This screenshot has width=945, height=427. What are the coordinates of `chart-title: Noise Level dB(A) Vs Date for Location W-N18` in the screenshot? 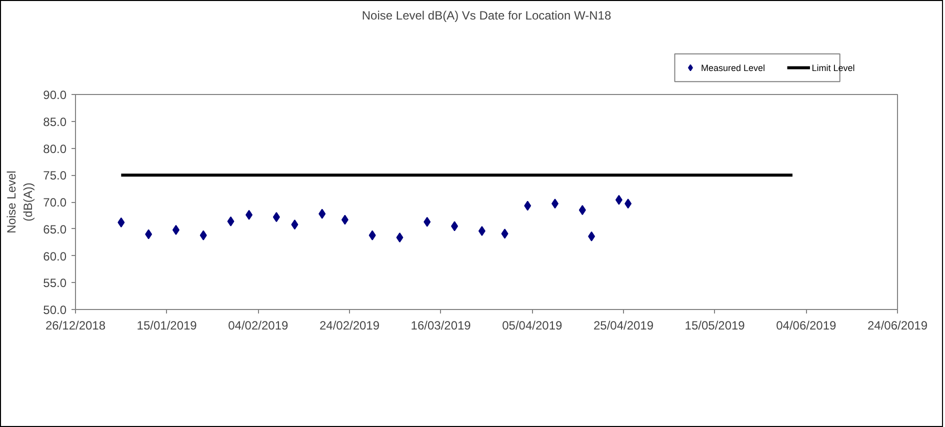 It's located at (487, 15).